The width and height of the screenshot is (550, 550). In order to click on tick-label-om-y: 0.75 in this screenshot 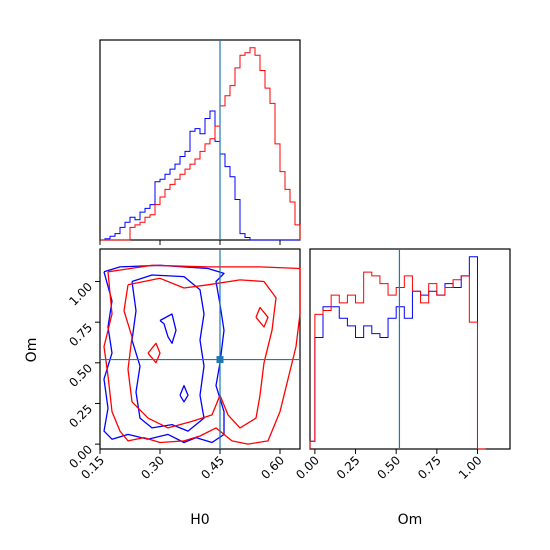, I will do `click(80, 334)`.